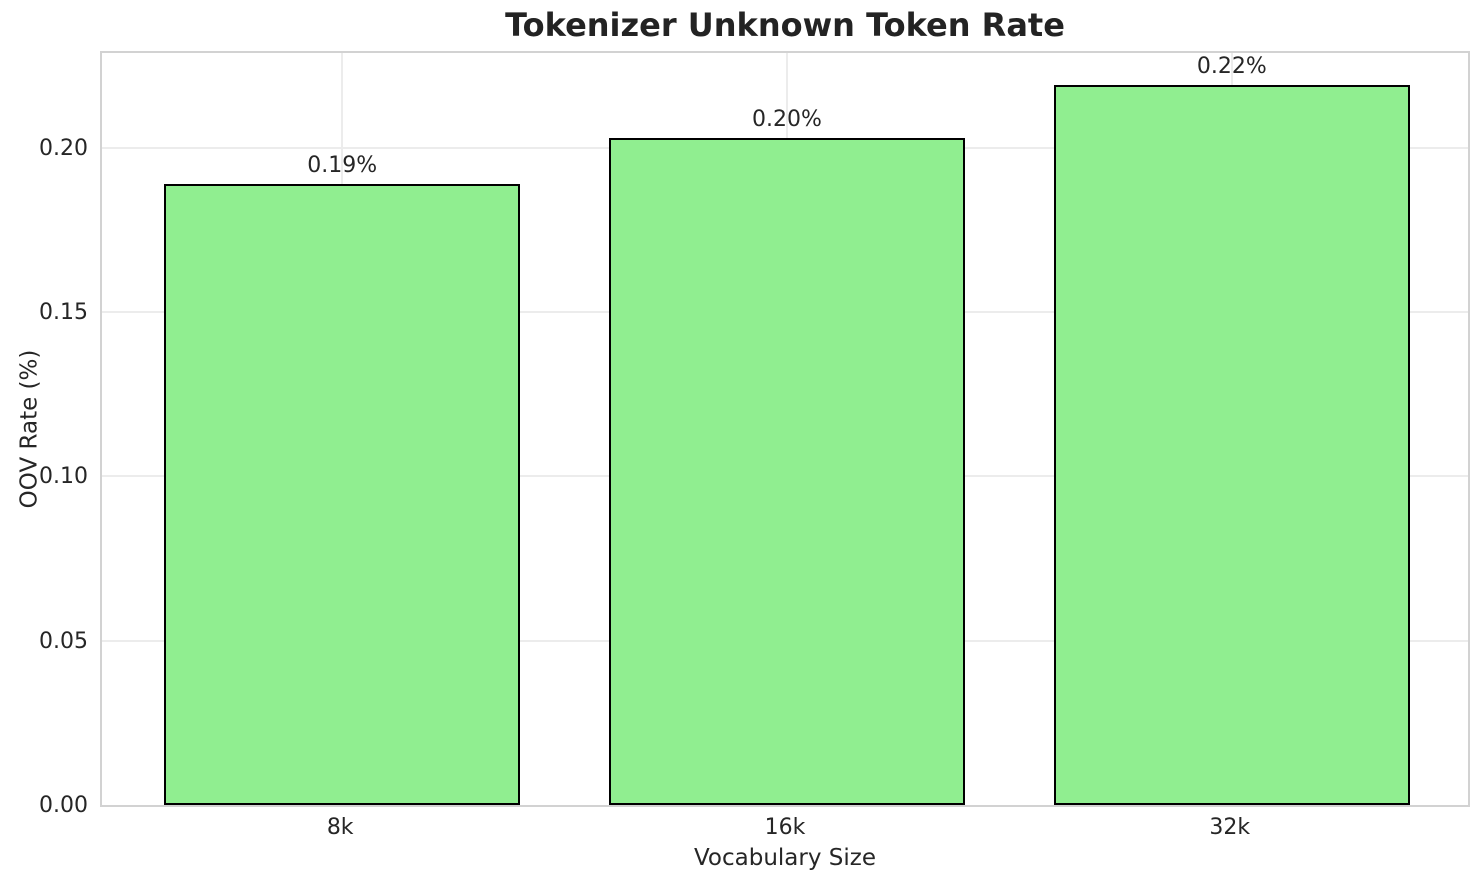  Describe the element at coordinates (63, 148) in the screenshot. I see `y-tick-label: 0.20` at that location.